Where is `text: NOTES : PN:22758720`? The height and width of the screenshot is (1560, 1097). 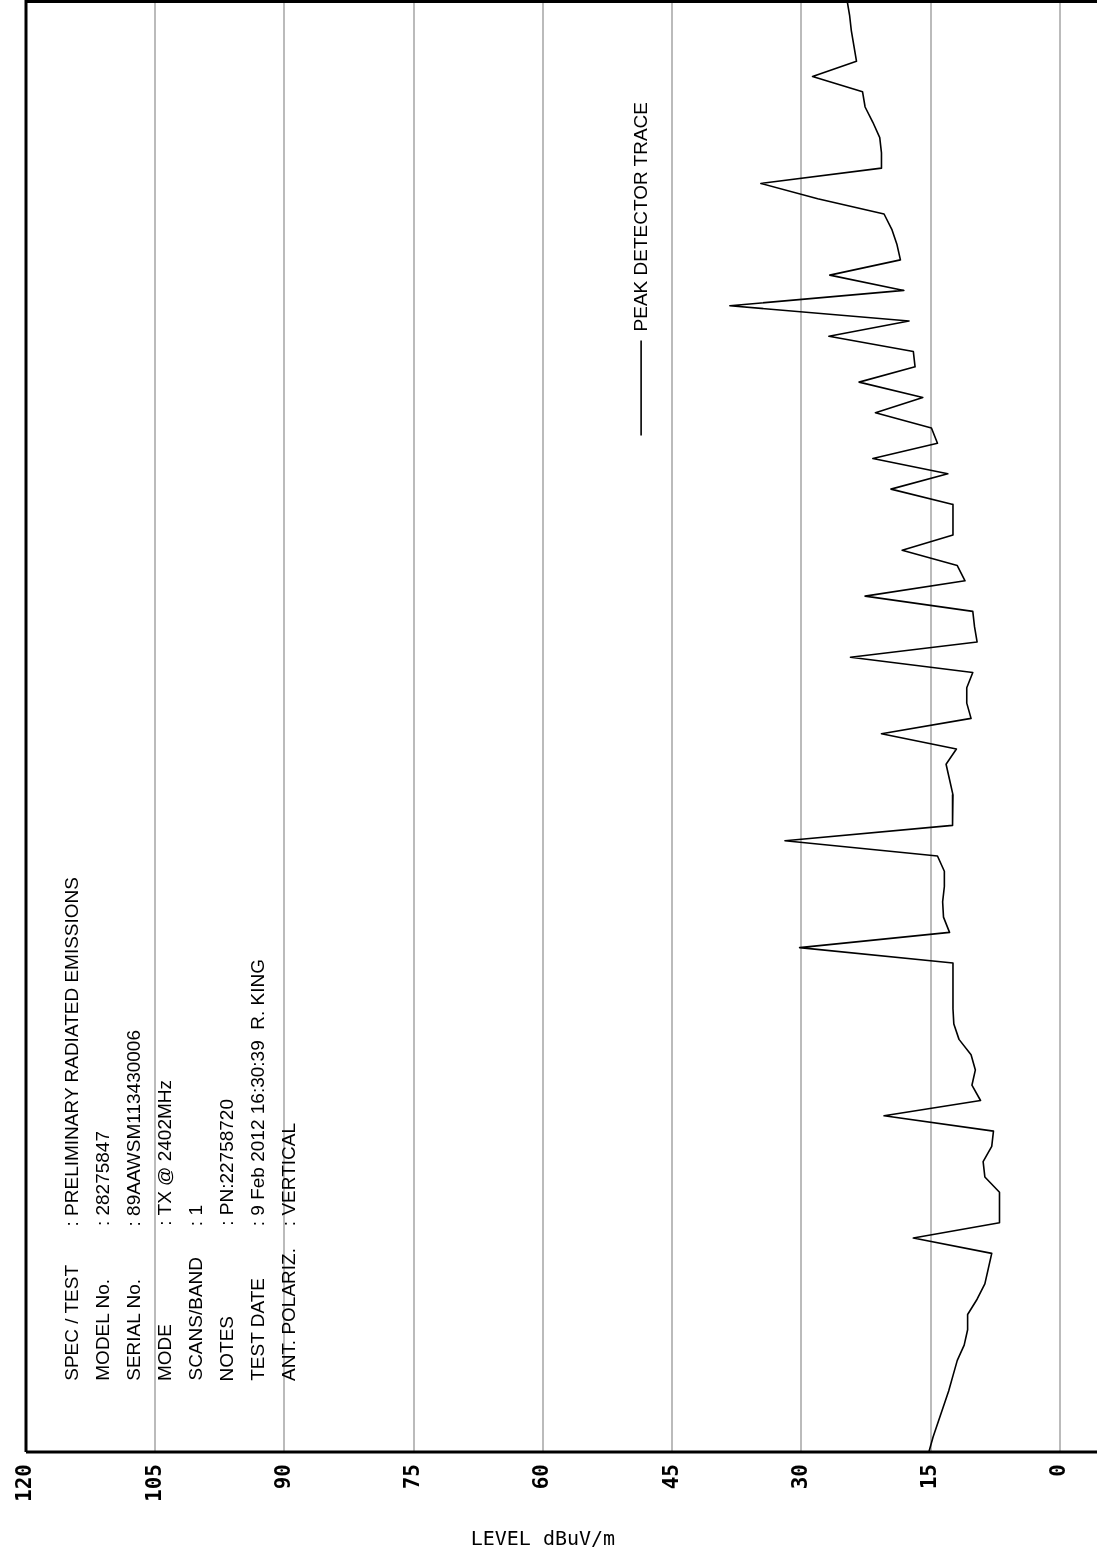
text: NOTES : PN:22758720 is located at coordinates (226, 1240).